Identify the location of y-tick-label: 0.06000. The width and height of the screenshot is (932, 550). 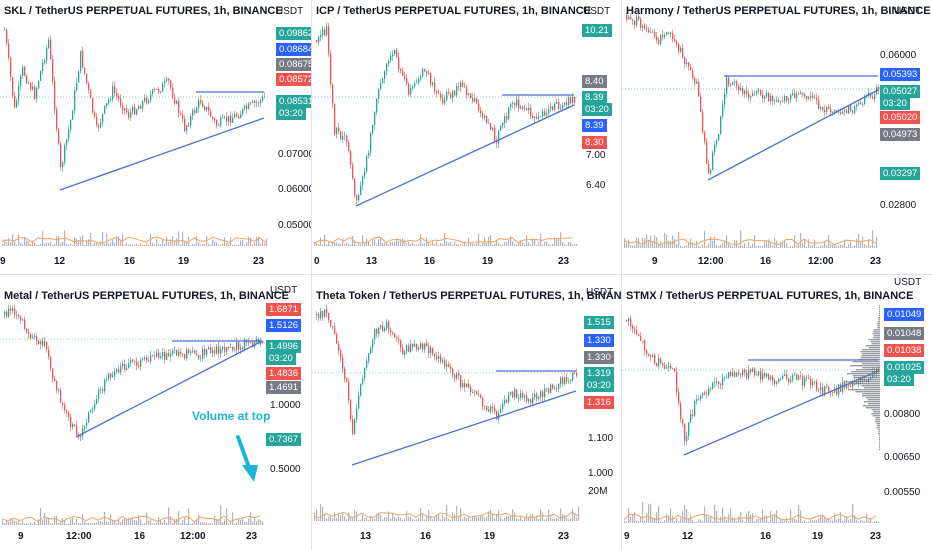
(294, 189).